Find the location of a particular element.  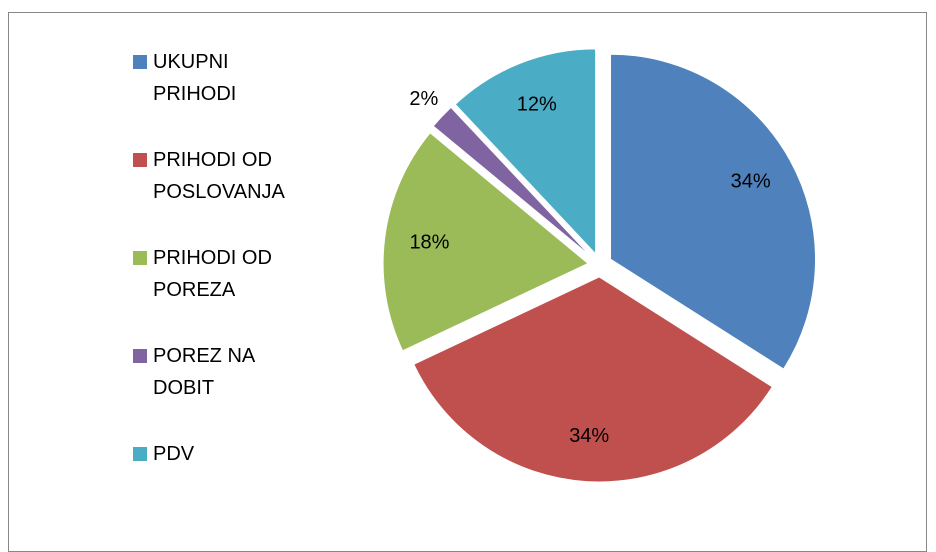

legend-label: PDV is located at coordinates (174, 454).